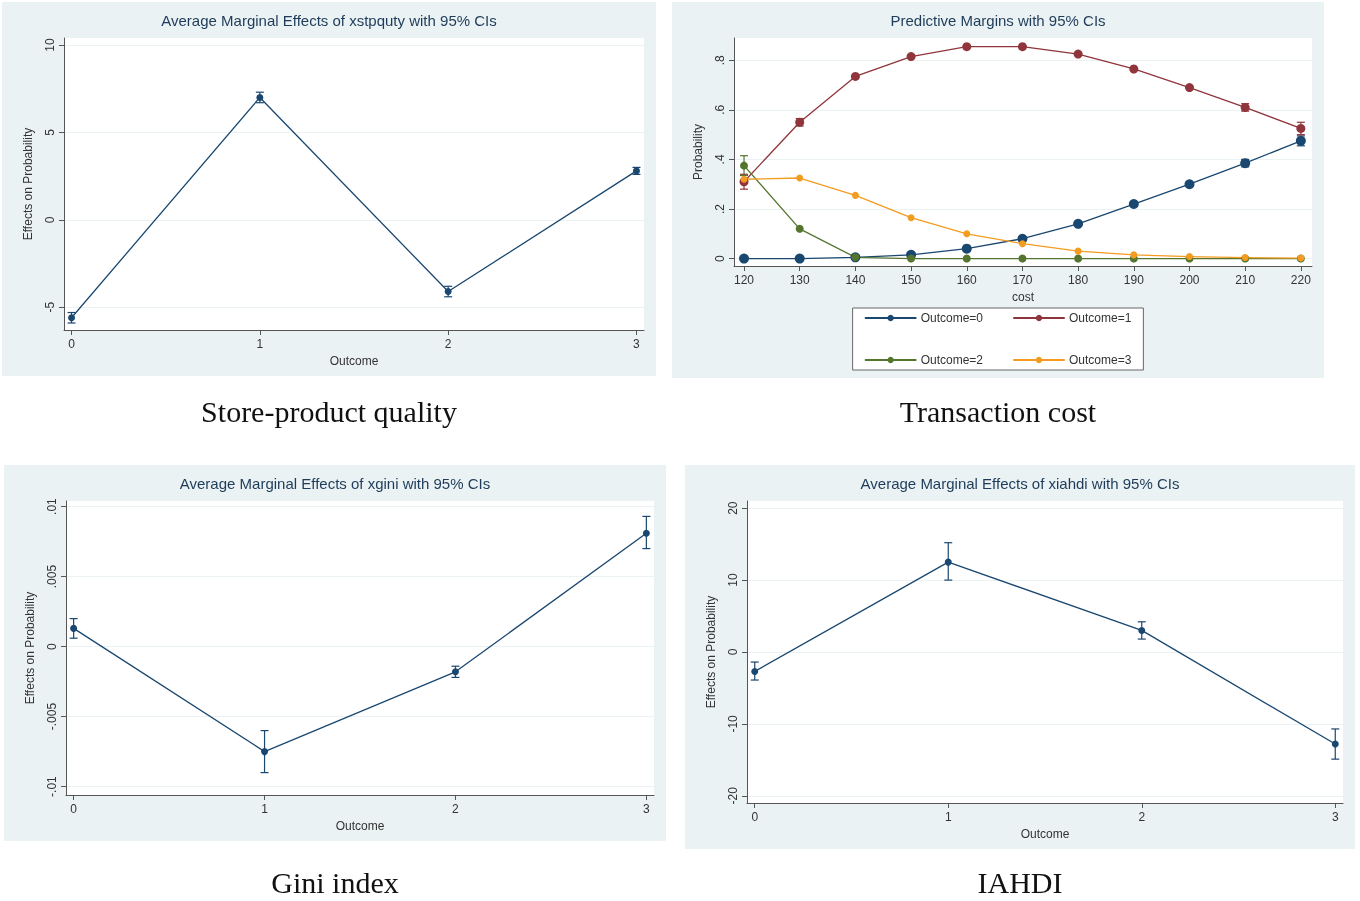 This screenshot has width=1360, height=901. I want to click on x-tick-label: 120, so click(744, 280).